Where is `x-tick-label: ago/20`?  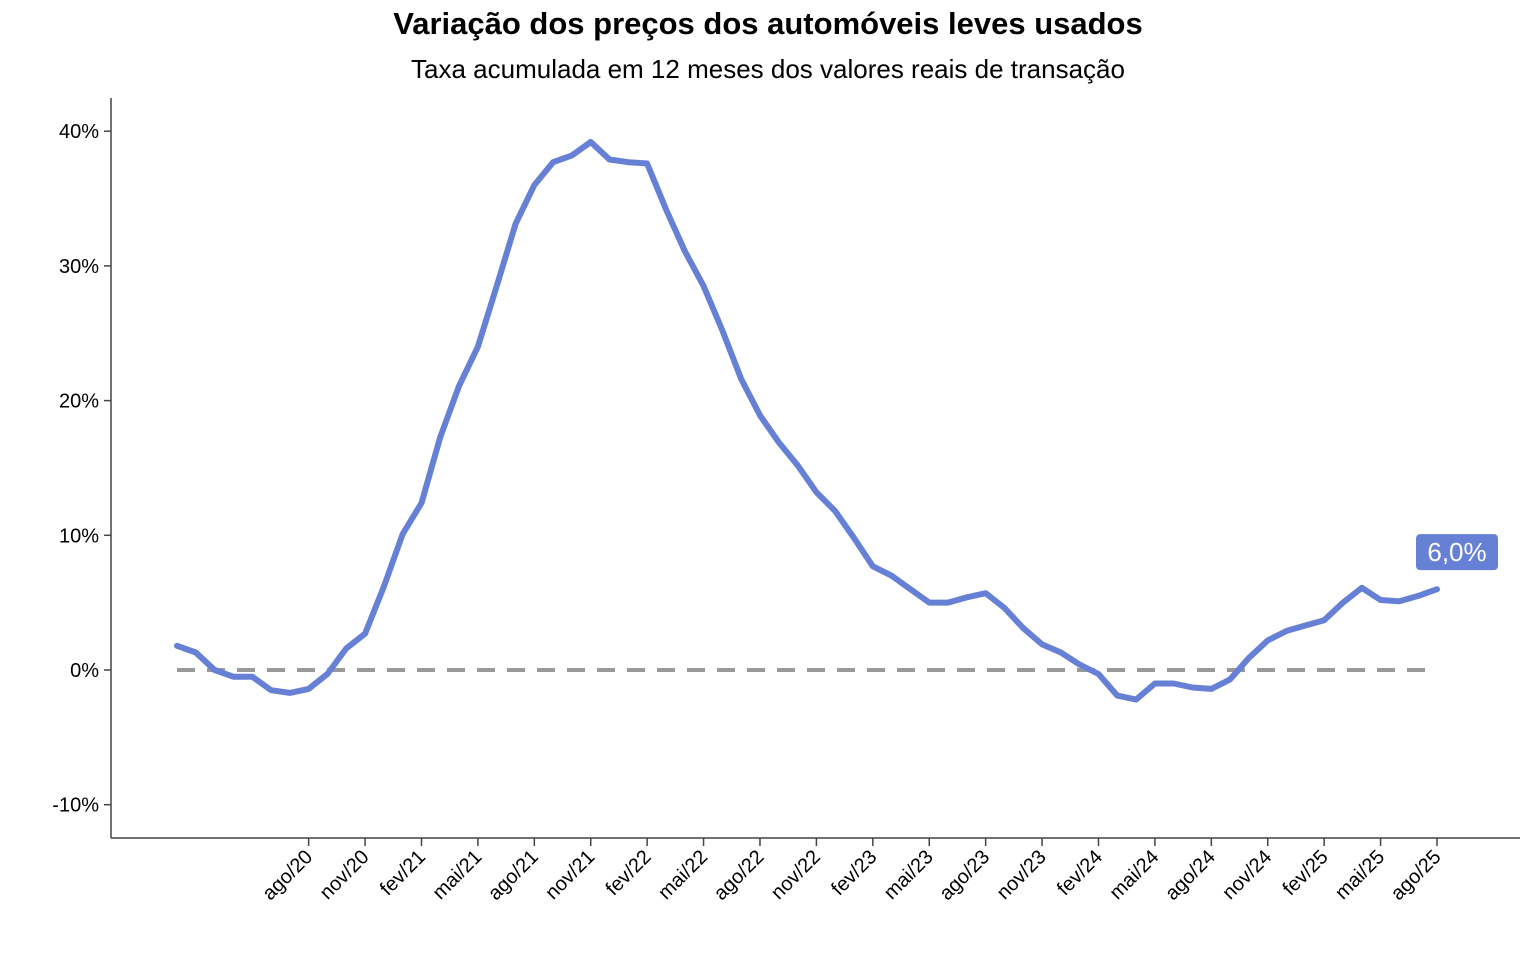
x-tick-label: ago/20 is located at coordinates (287, 875).